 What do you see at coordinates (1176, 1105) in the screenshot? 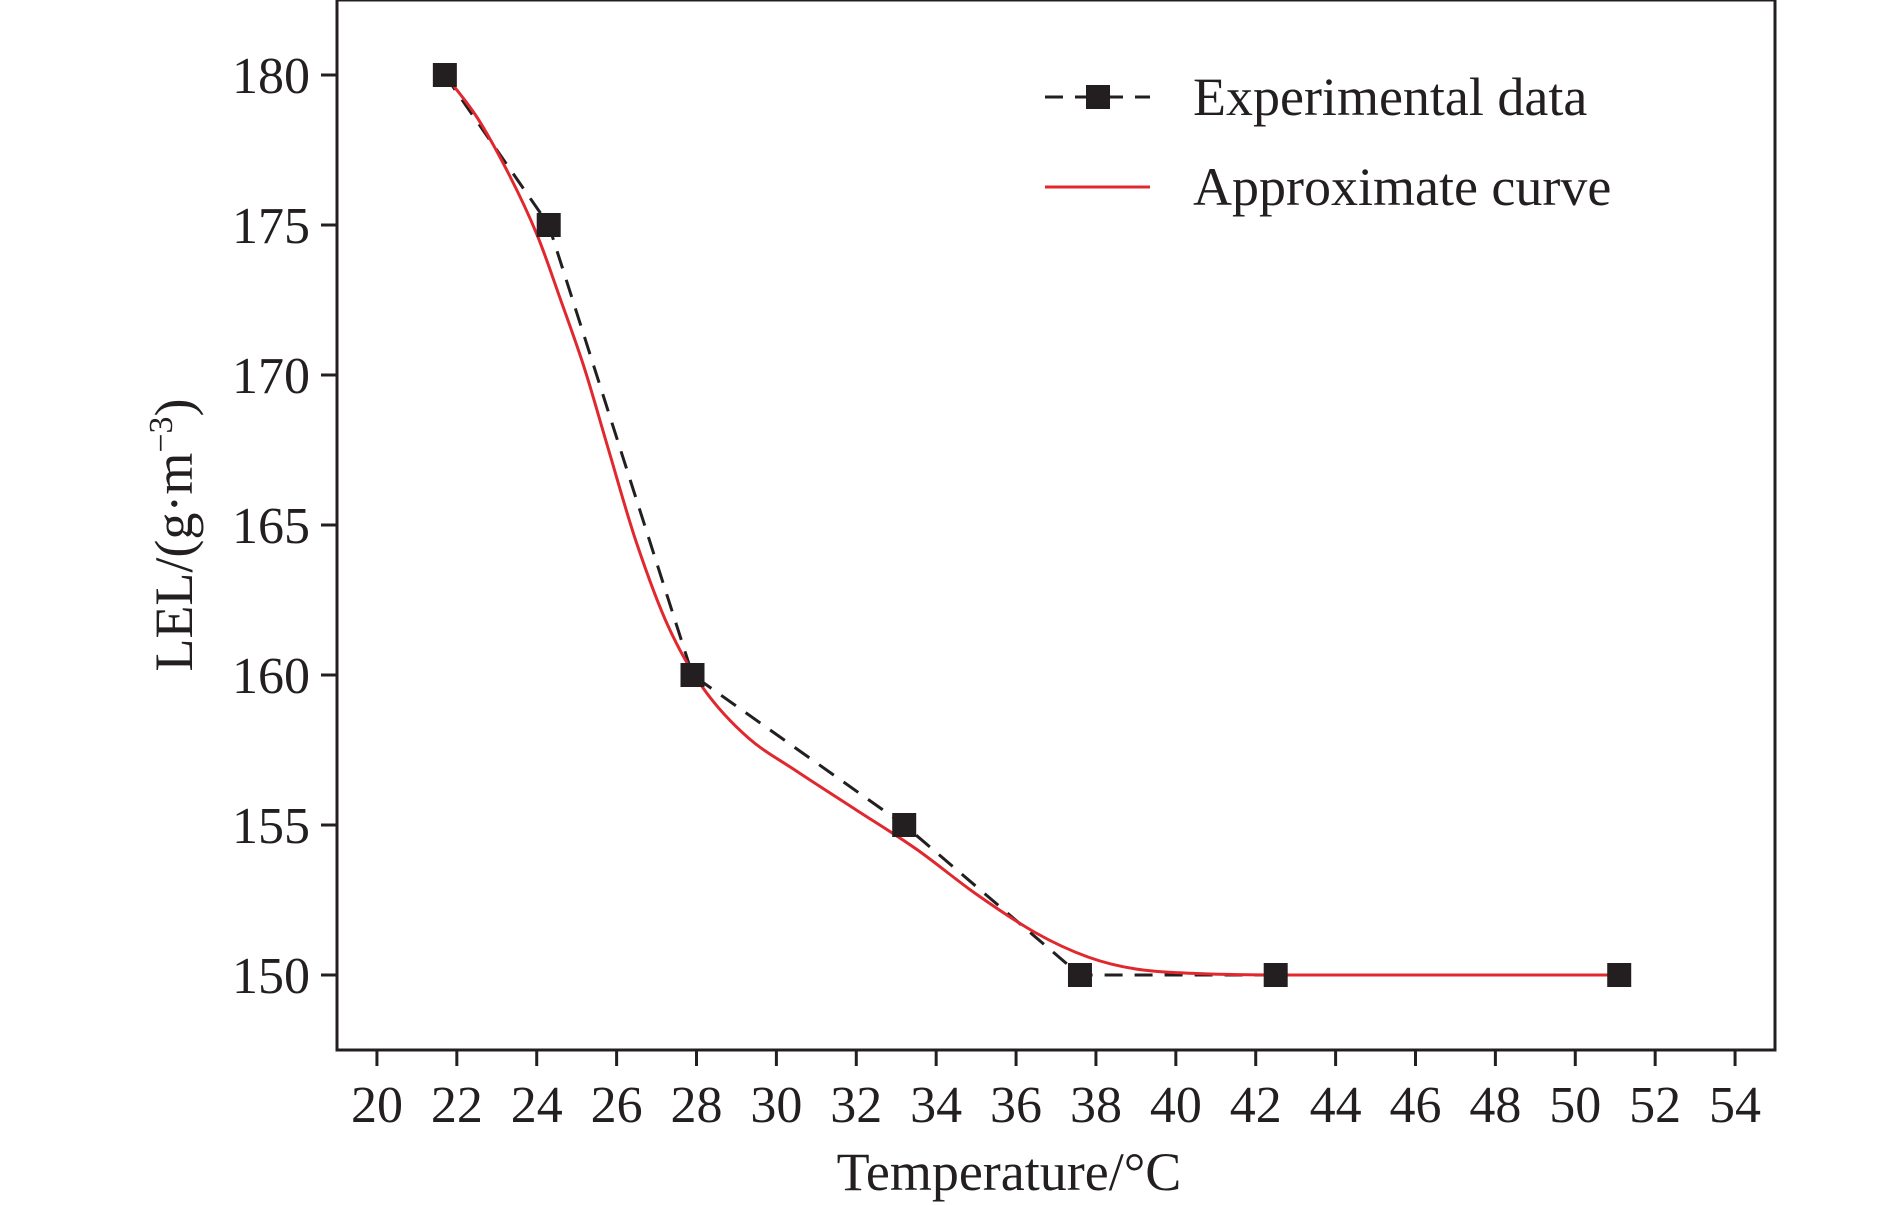
I see `x-tick-label: 40` at bounding box center [1176, 1105].